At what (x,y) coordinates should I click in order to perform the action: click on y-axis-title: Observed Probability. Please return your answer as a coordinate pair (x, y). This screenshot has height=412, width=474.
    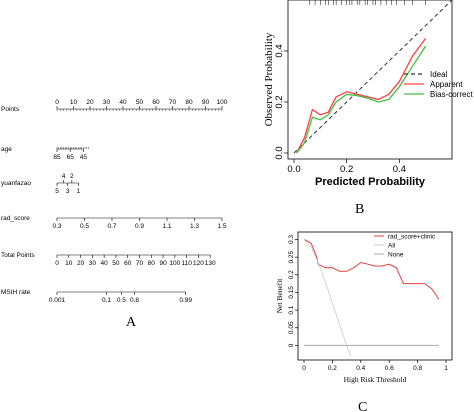
    Looking at the image, I should click on (269, 79).